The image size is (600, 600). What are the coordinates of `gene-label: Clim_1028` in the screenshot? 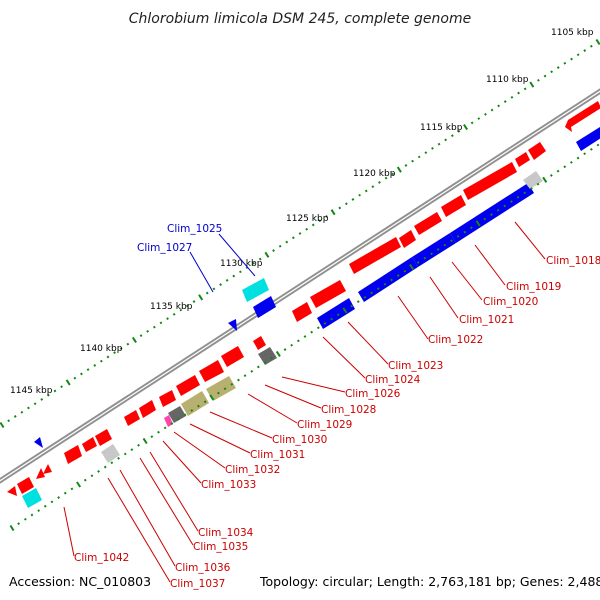 It's located at (348, 410).